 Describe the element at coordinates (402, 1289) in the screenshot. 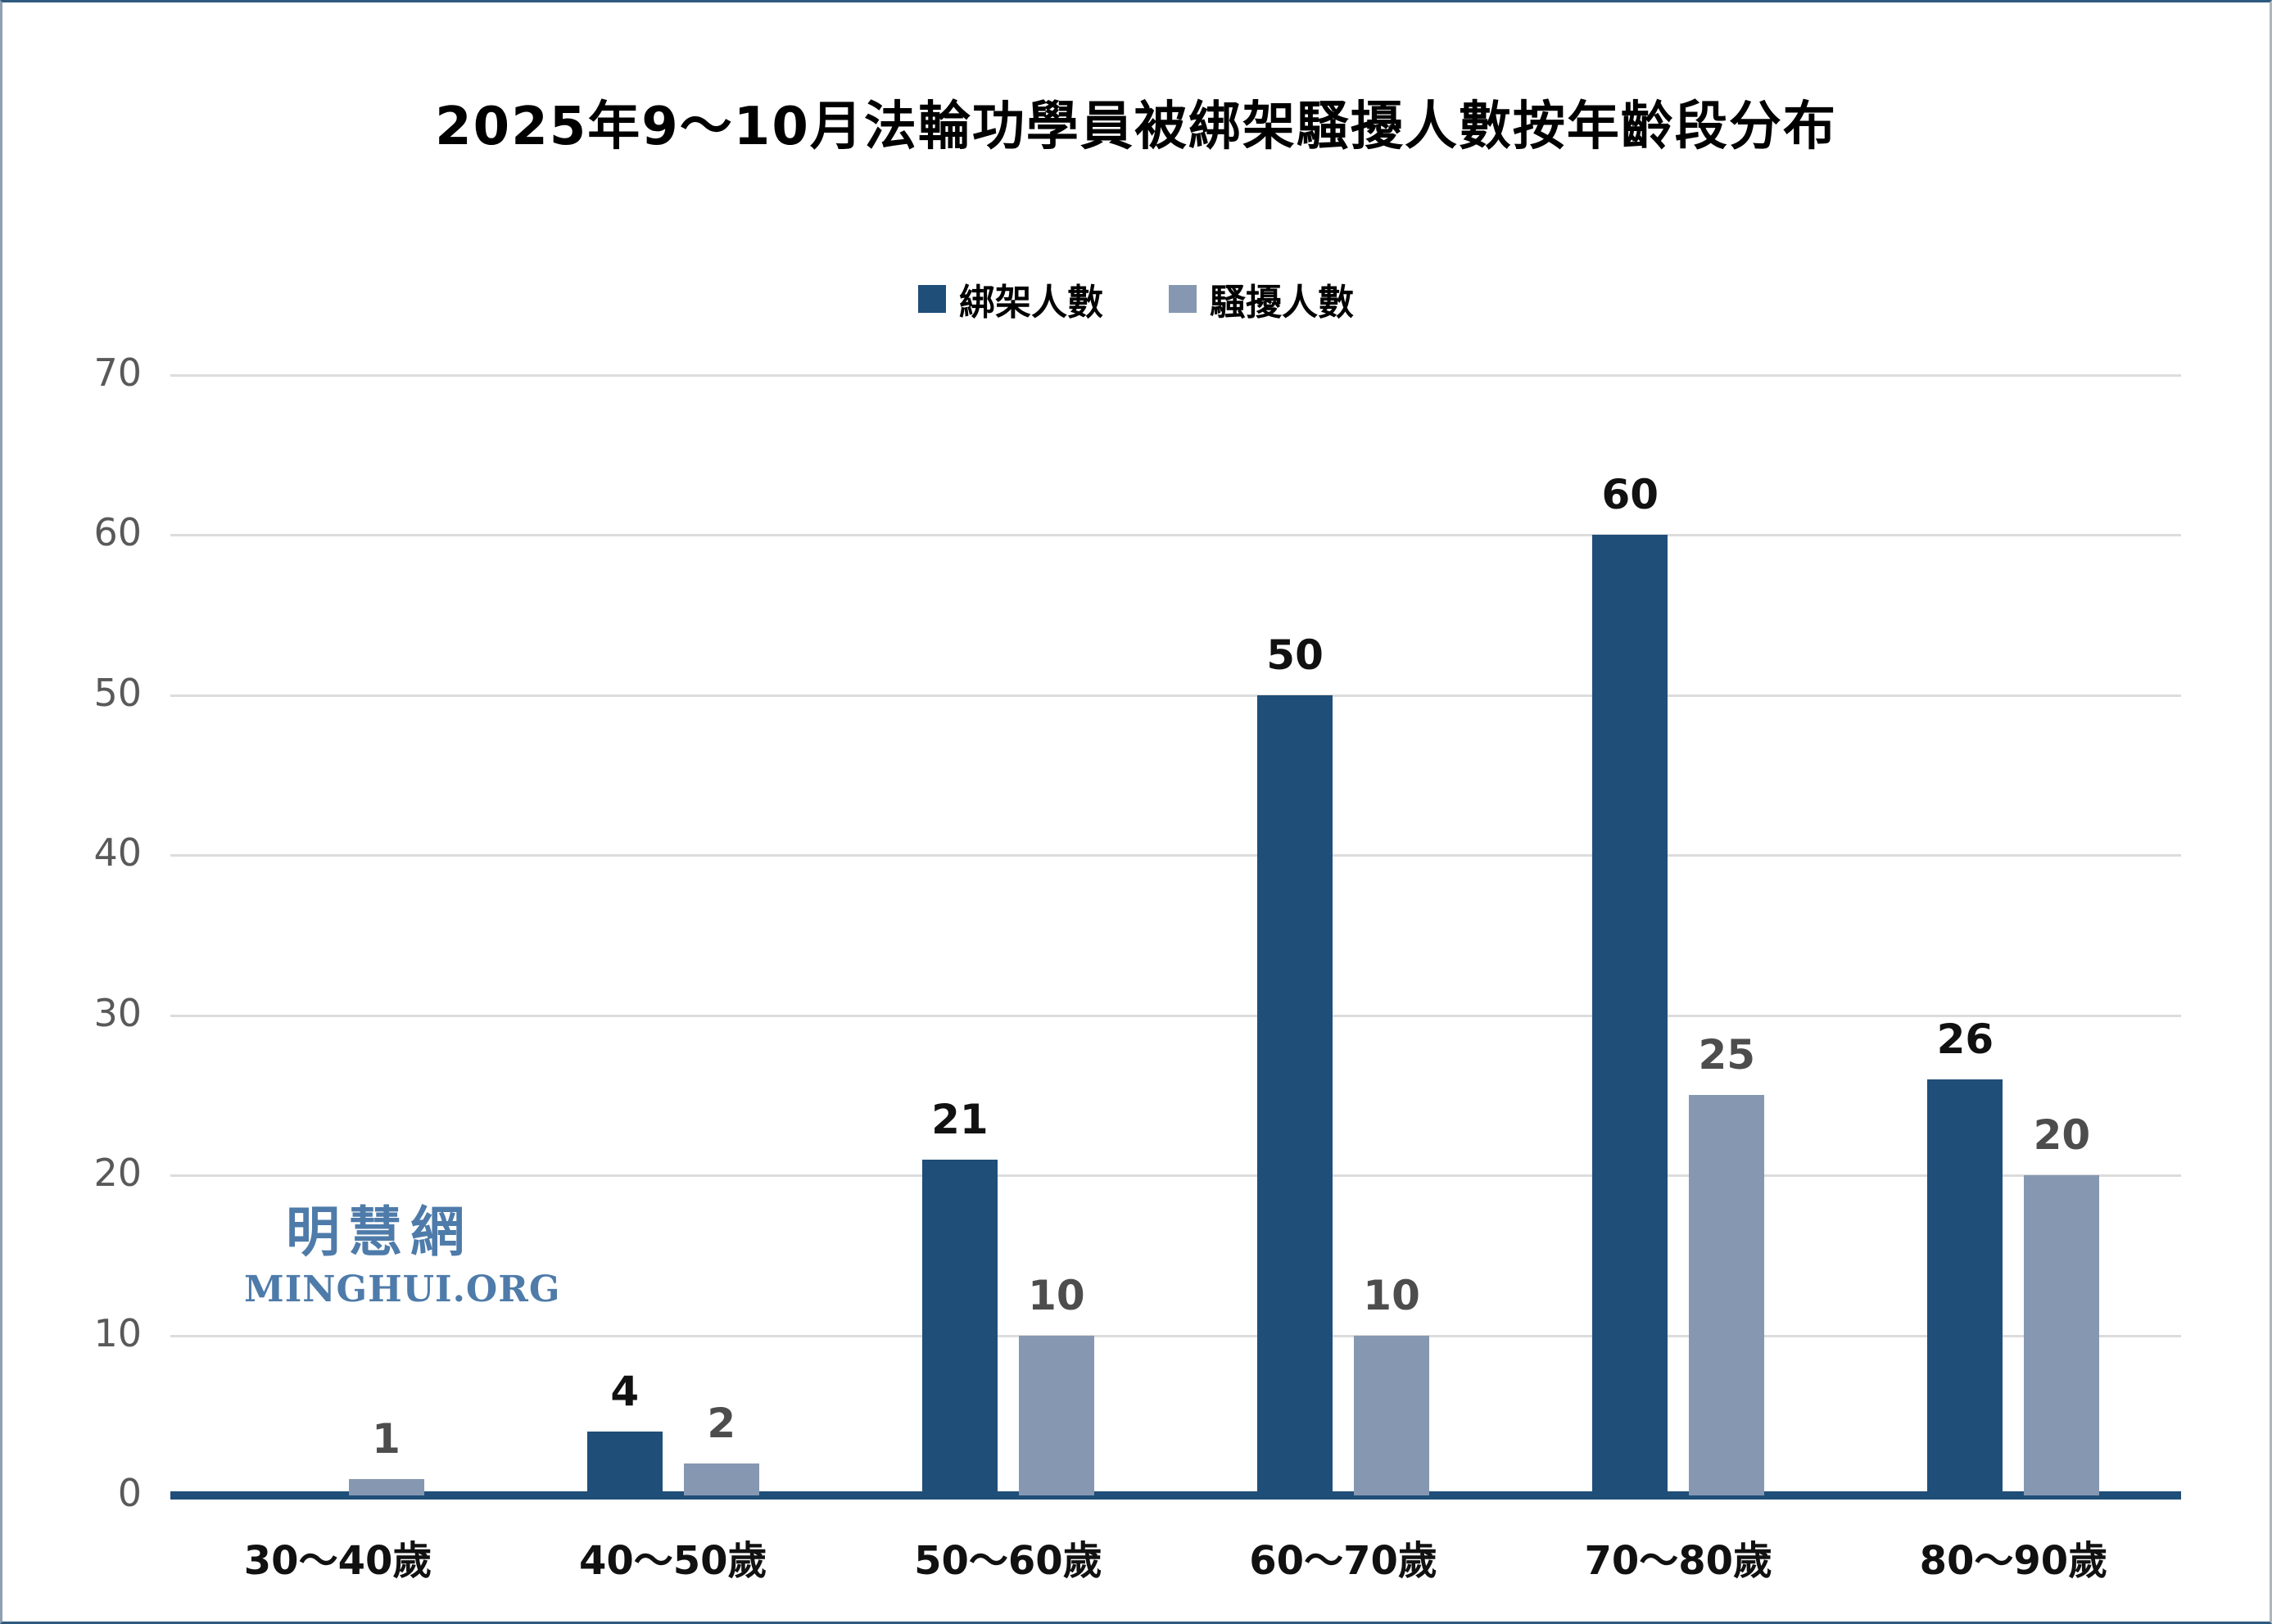

I see `watermark-latin-text: MINGHUI.ORG` at that location.